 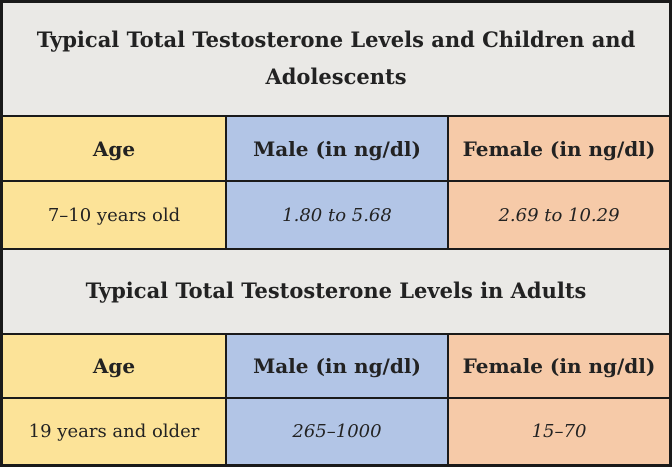 I want to click on cell-age-children: 7–10 years old, so click(x=114, y=215).